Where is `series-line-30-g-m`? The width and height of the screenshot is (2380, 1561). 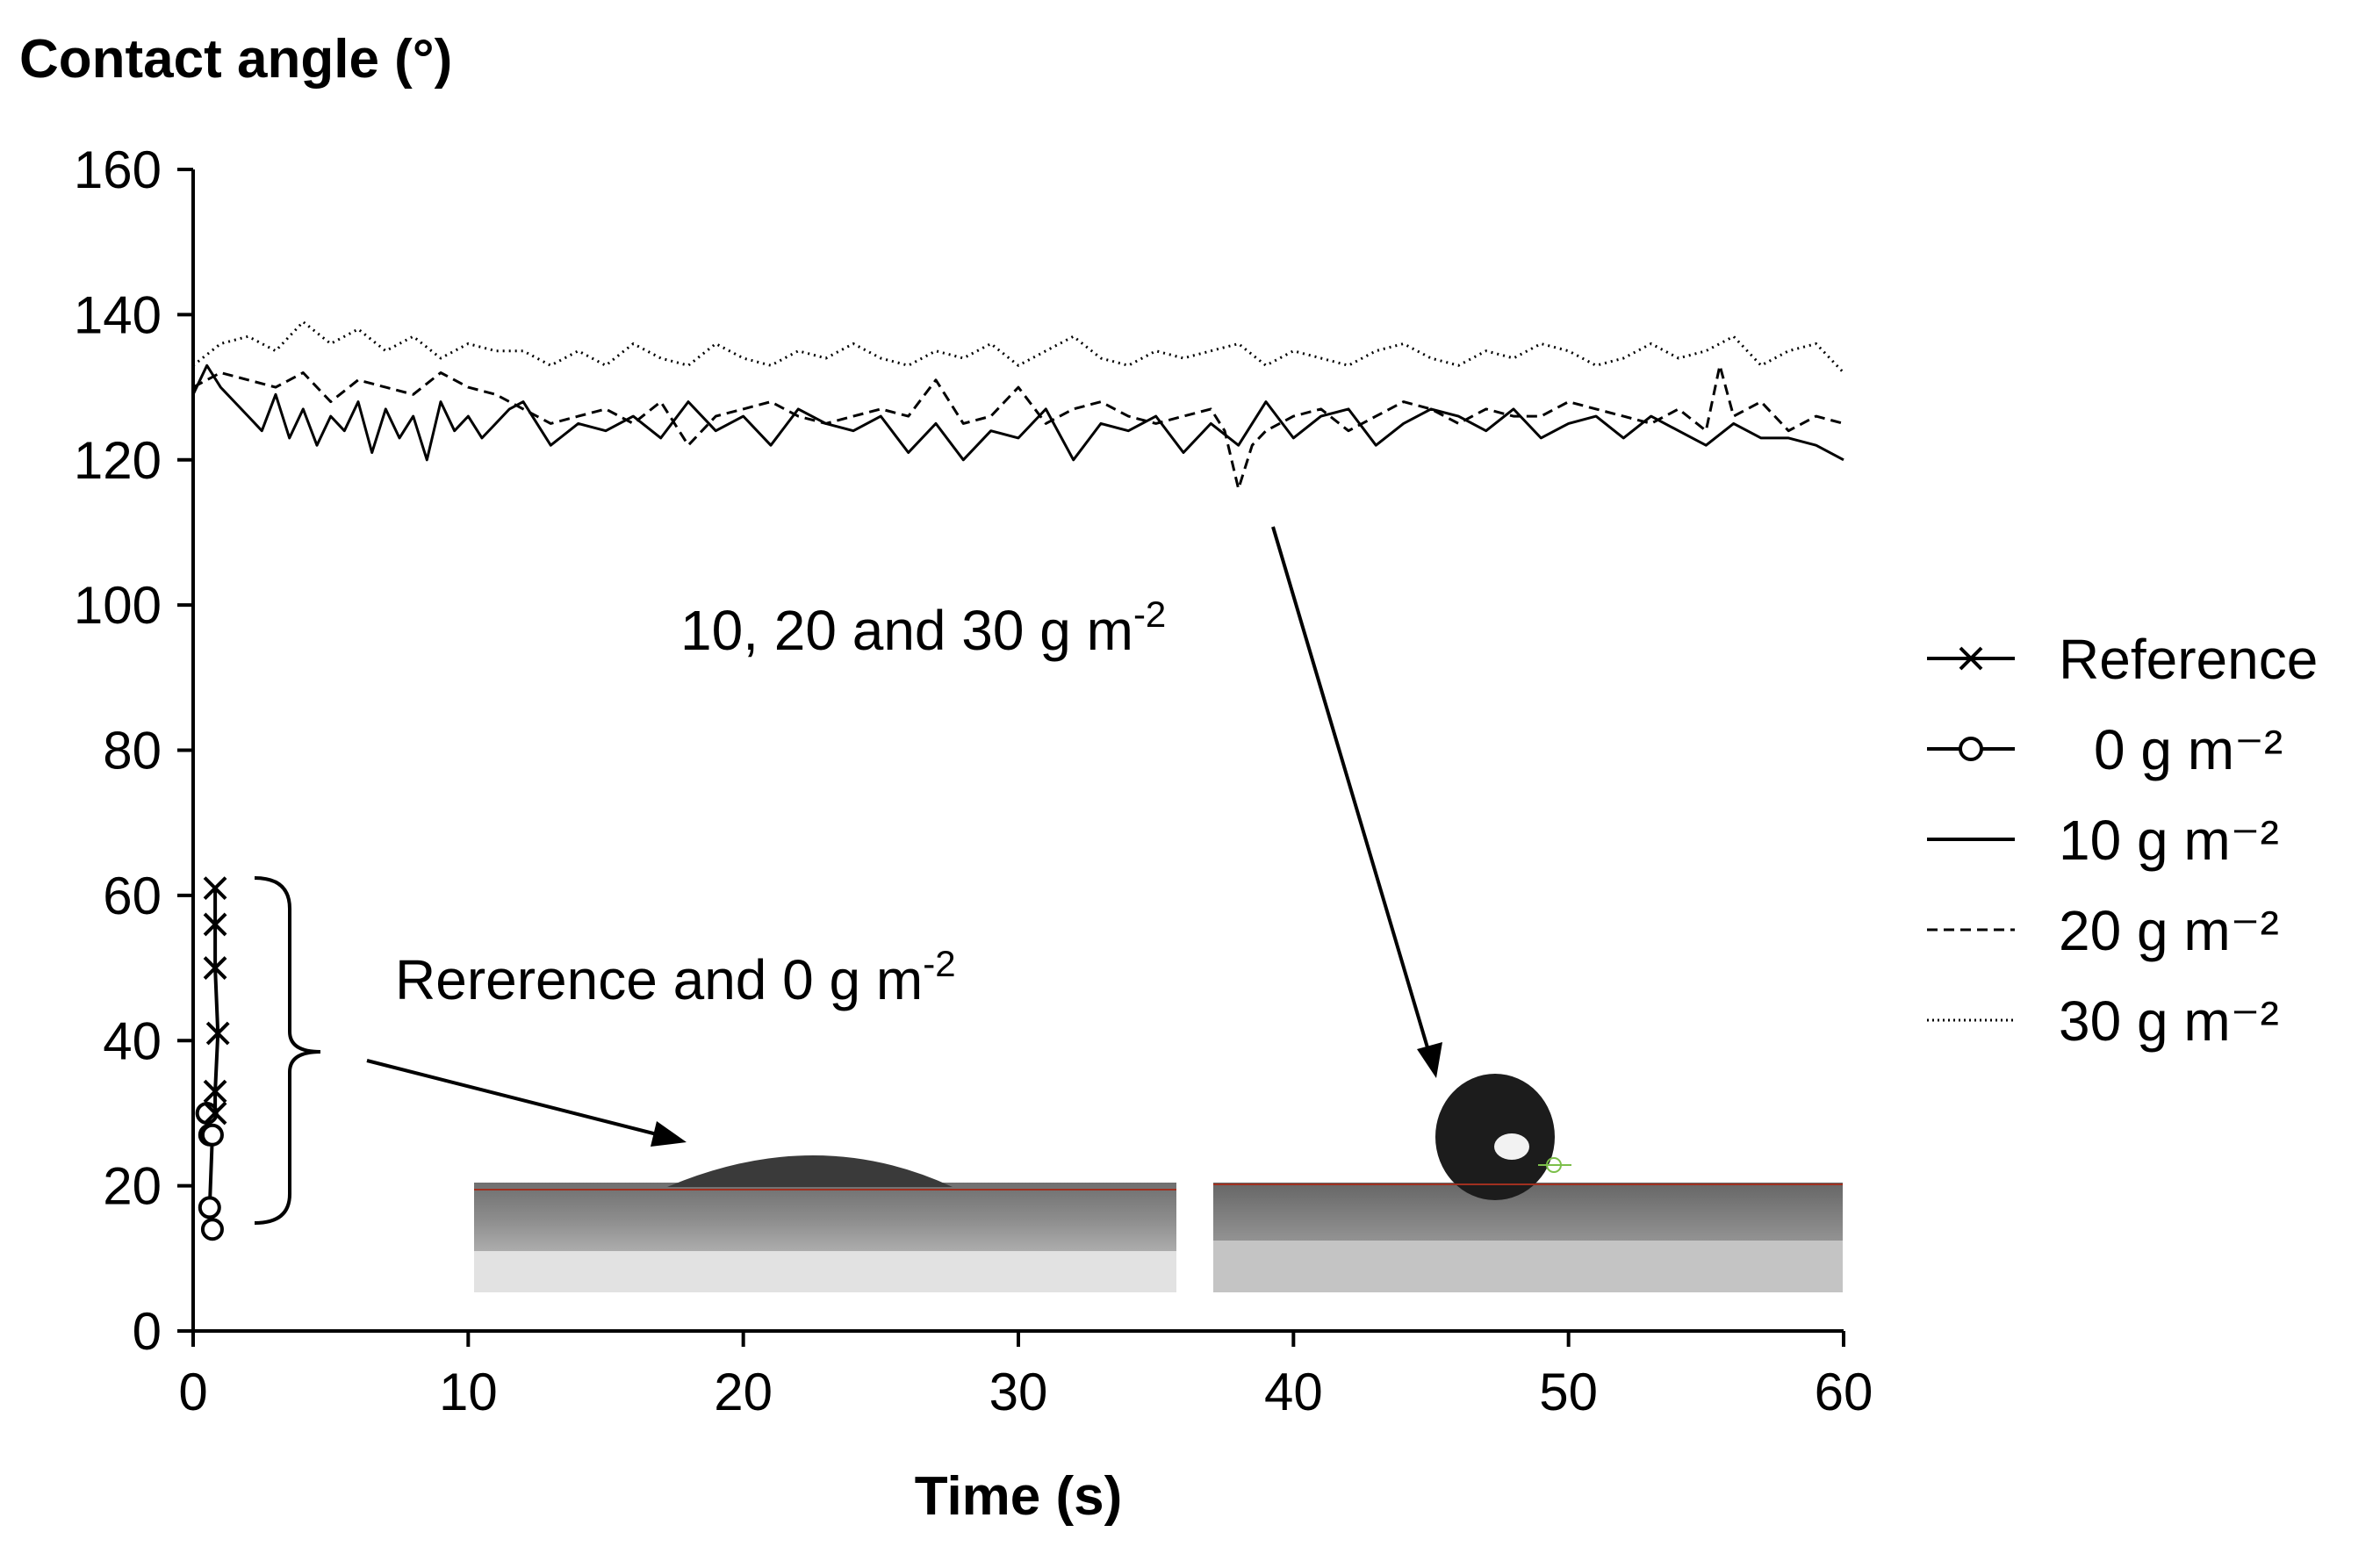
series-line-30-g-m is located at coordinates (1018, 347).